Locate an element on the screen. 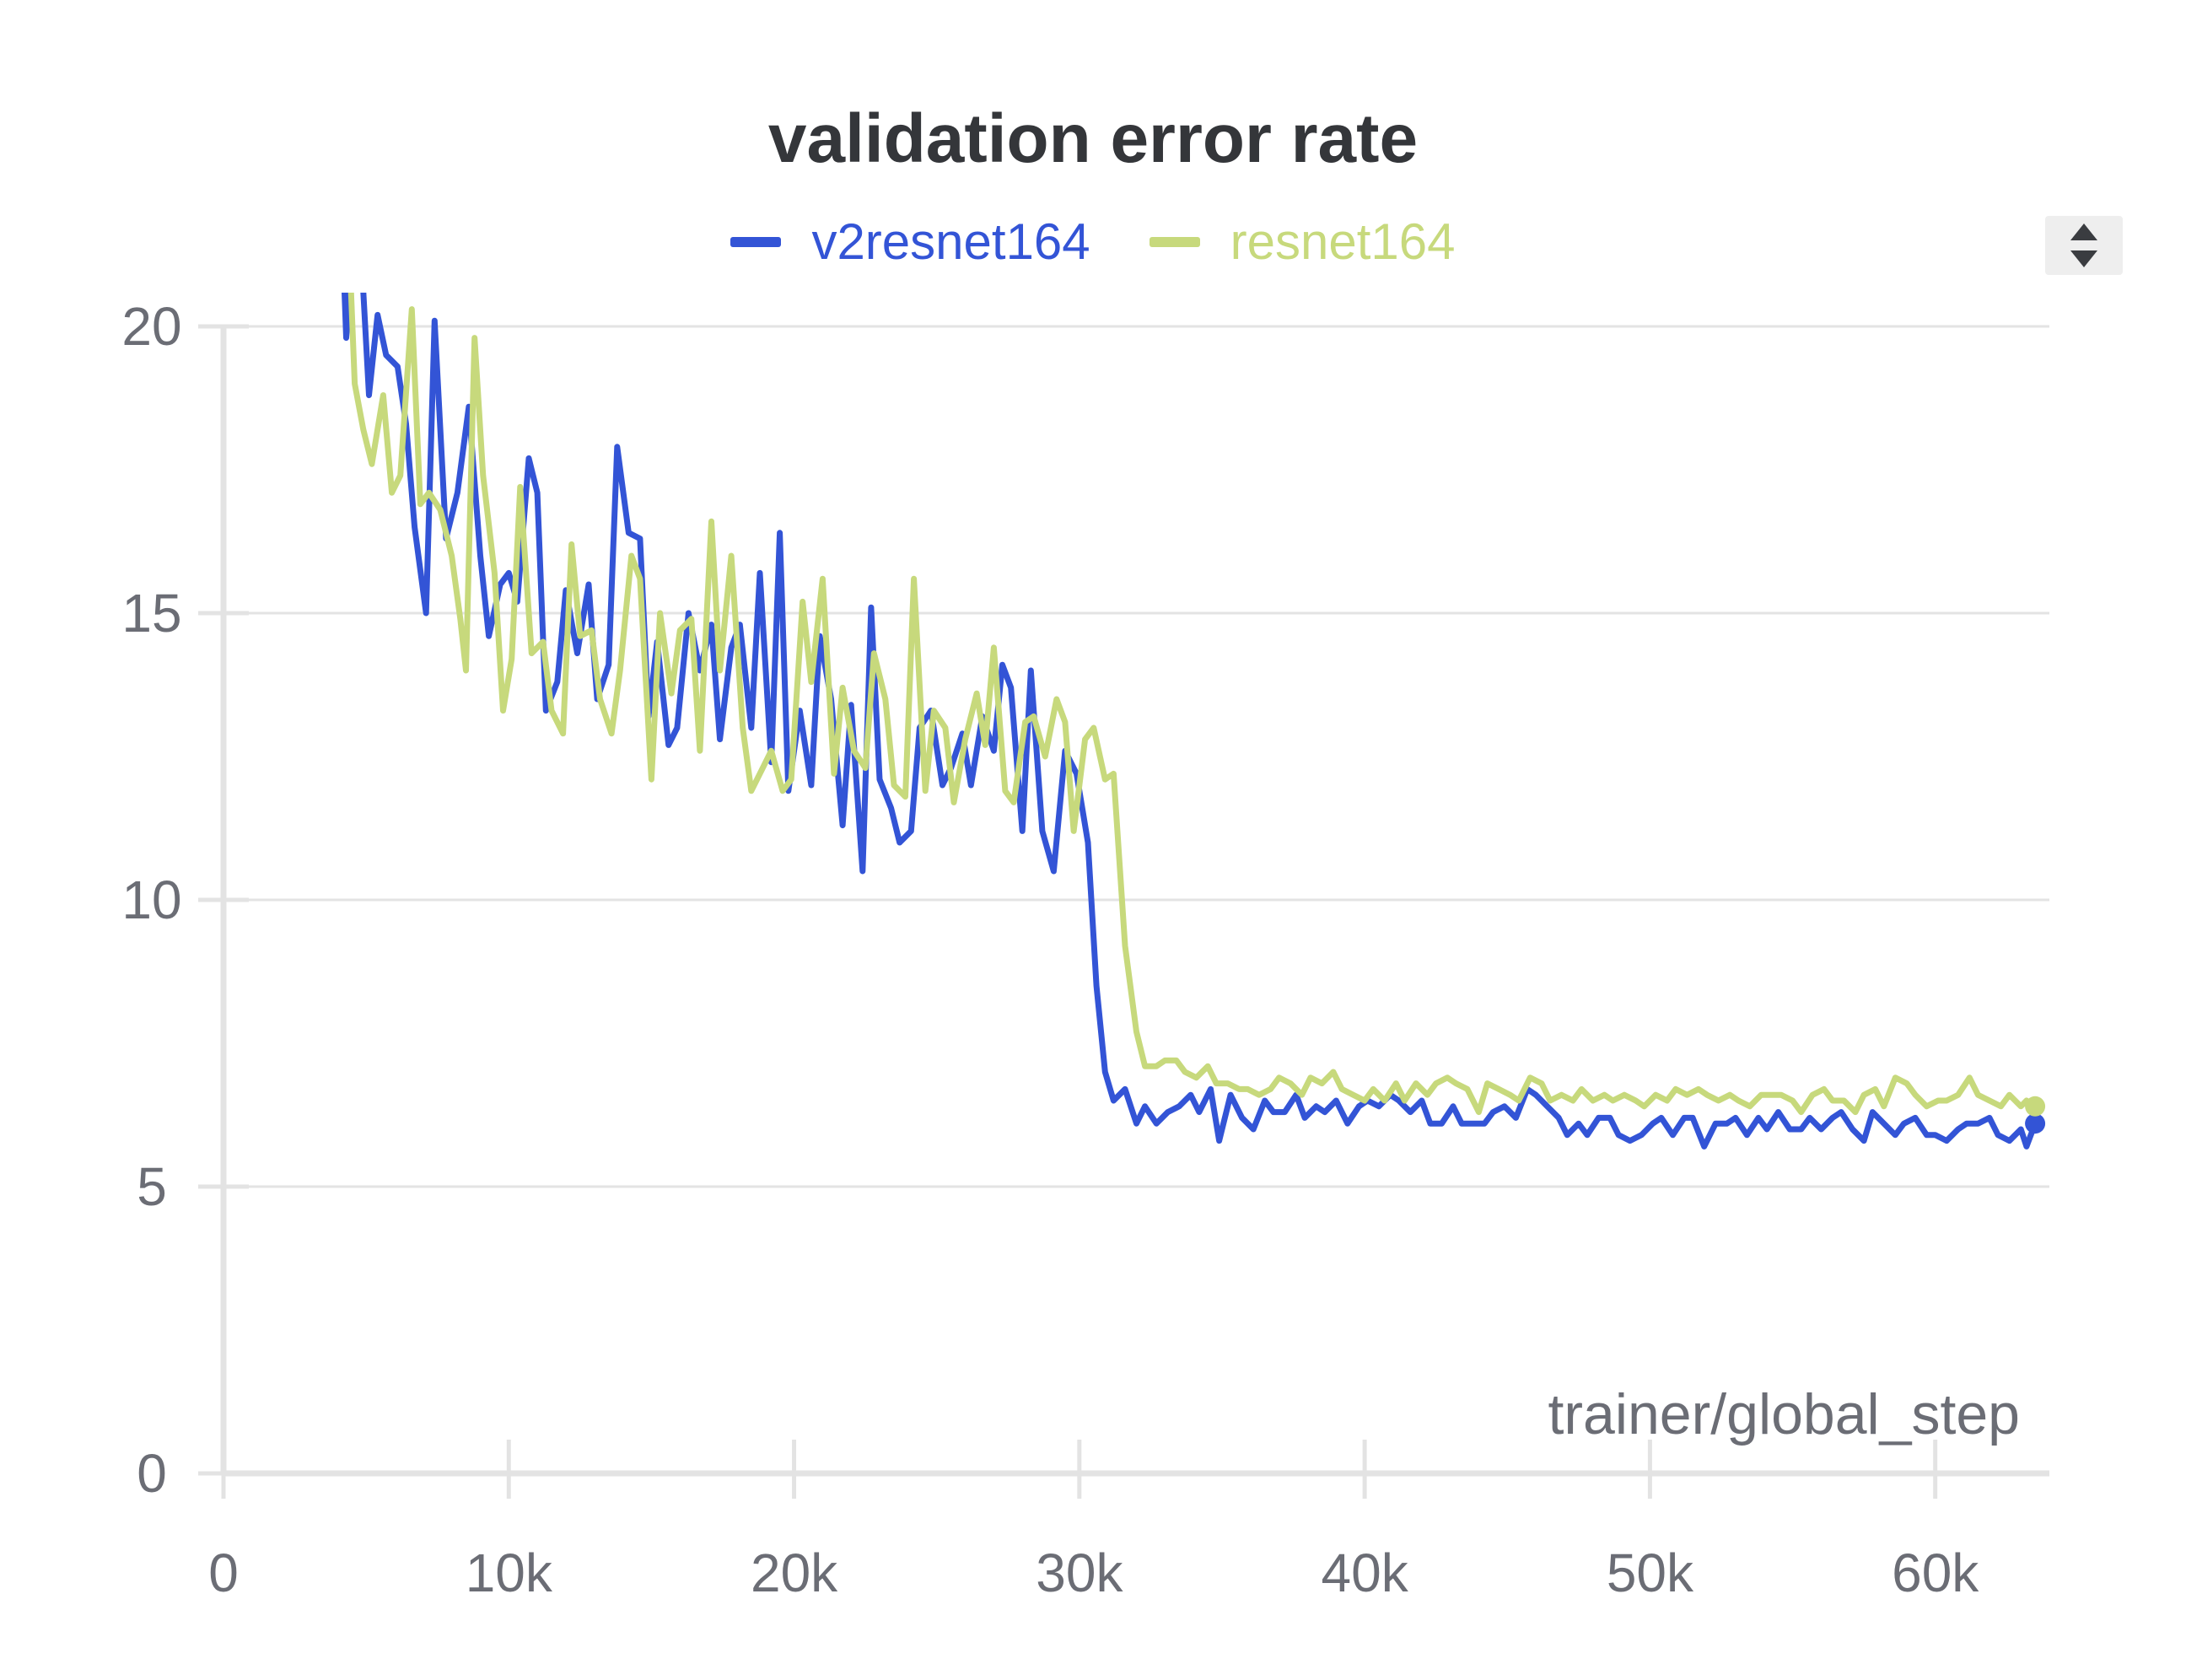 This screenshot has height=1680, width=2186. sort-icon is located at coordinates (2083, 245).